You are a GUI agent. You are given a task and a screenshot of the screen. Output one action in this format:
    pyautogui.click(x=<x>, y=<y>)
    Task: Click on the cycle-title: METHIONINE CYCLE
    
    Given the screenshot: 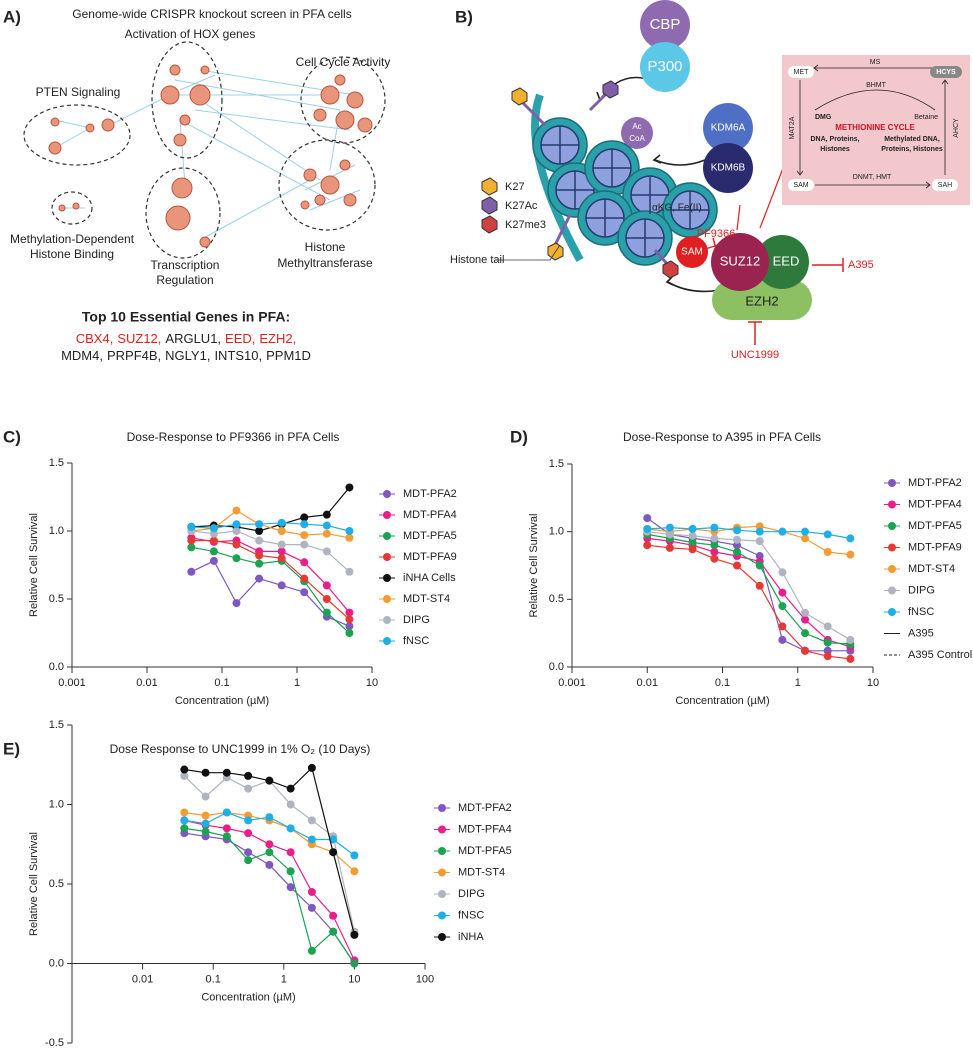 What is the action you would take?
    pyautogui.click(x=875, y=127)
    